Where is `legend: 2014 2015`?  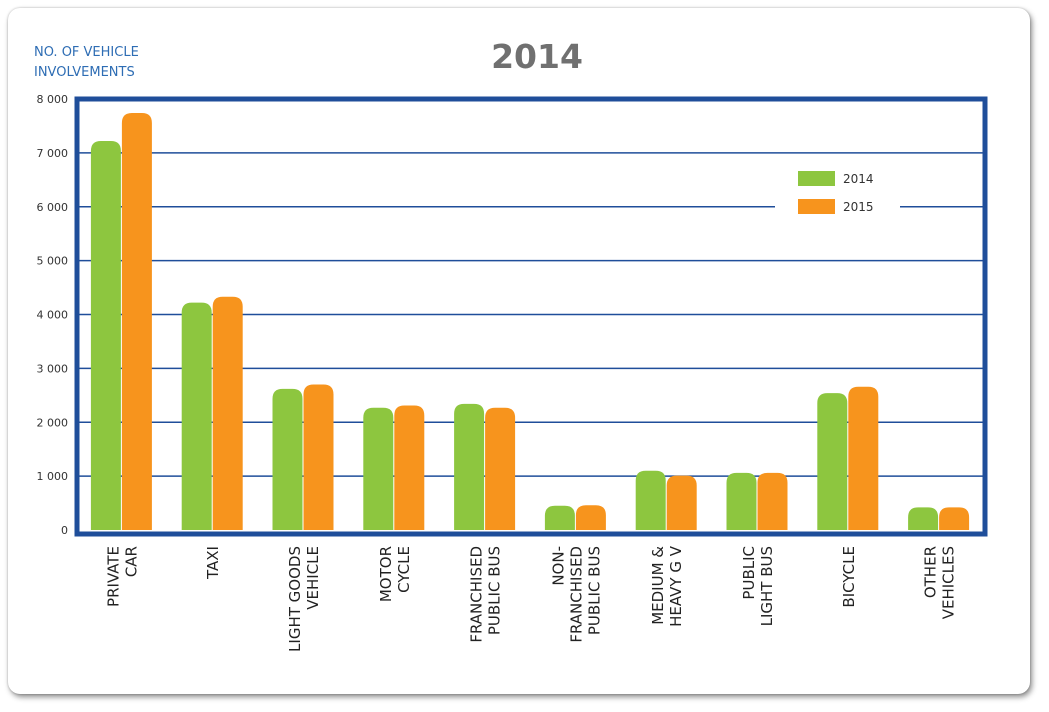 legend: 2014 2015 is located at coordinates (836, 192).